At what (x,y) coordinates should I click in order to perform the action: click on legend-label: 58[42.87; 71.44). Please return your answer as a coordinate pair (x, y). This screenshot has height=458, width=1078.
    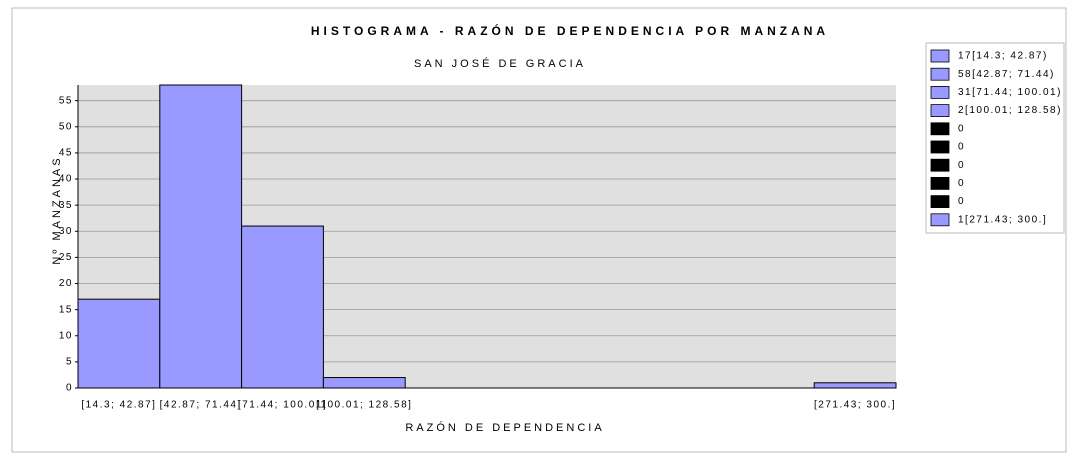
    Looking at the image, I should click on (1006, 74).